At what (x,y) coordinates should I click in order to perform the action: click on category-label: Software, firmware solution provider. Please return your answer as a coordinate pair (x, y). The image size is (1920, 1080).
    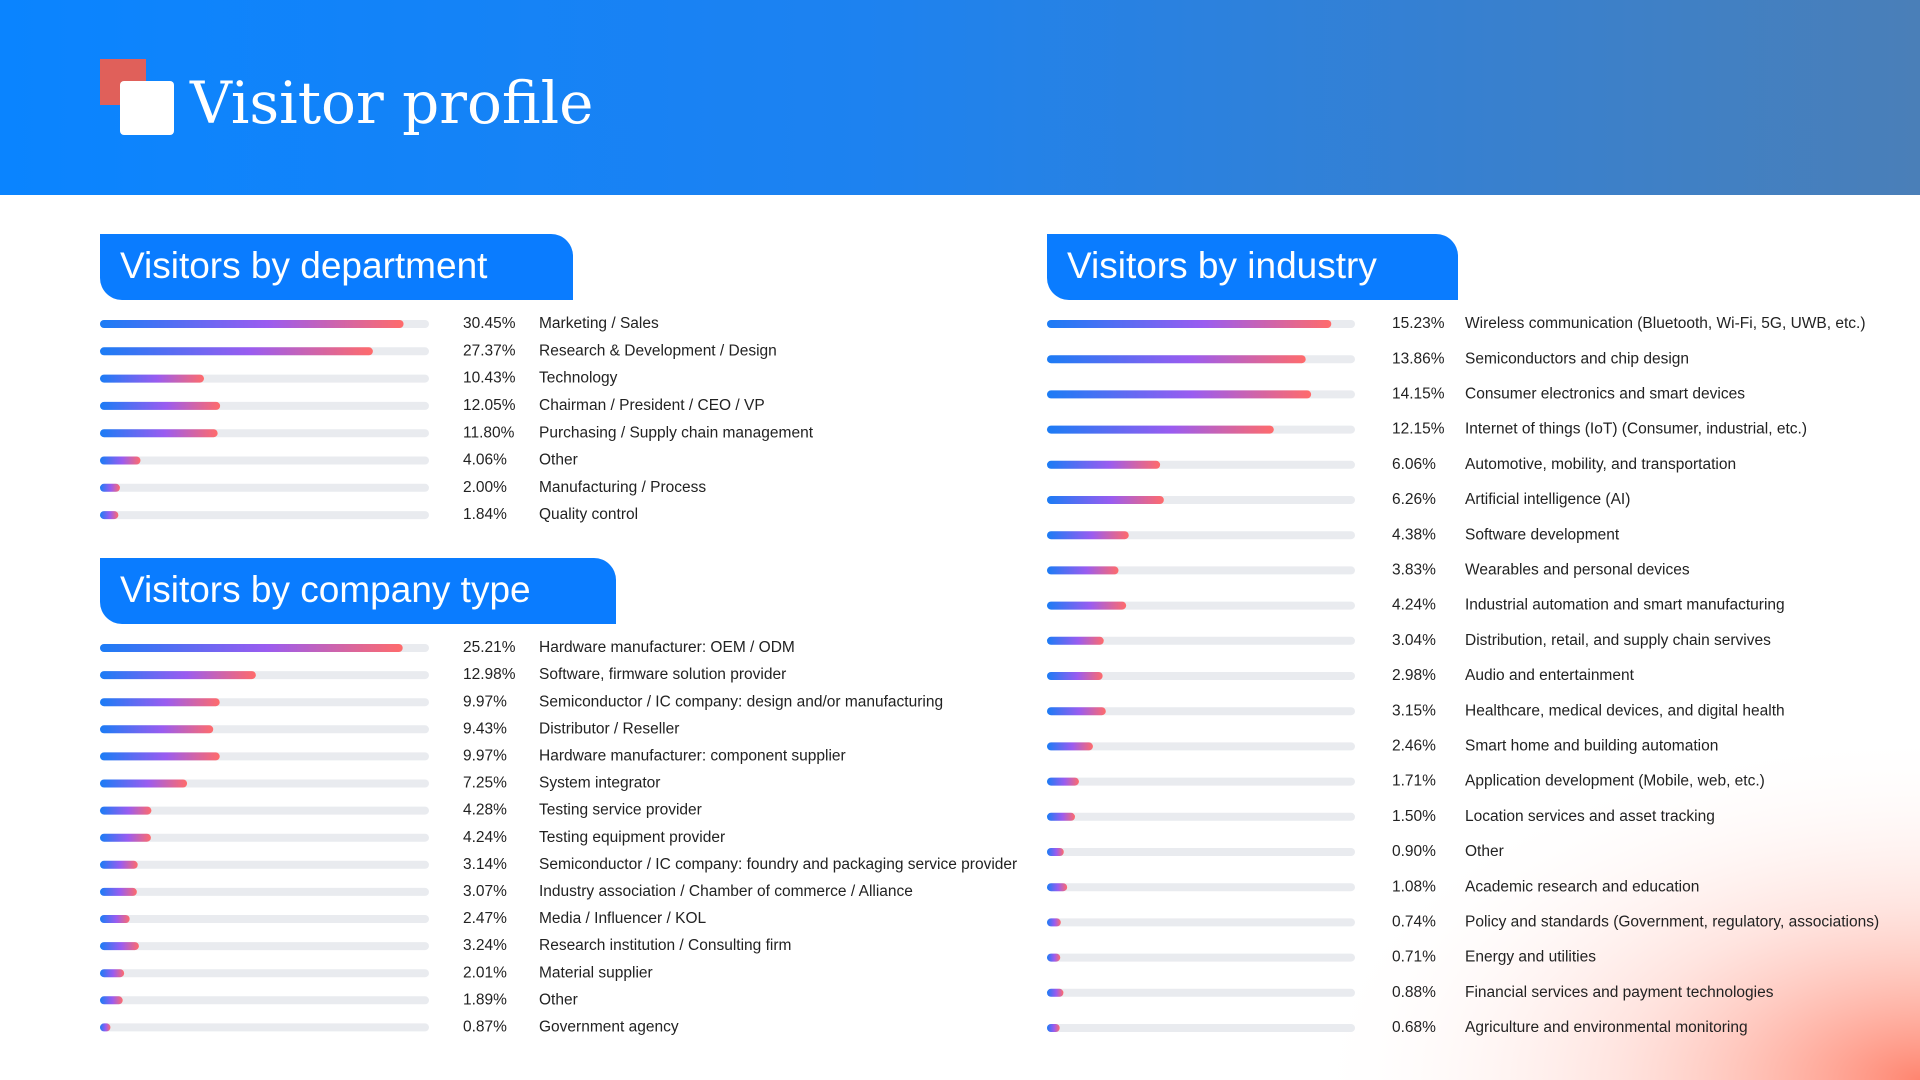
    Looking at the image, I should click on (662, 674).